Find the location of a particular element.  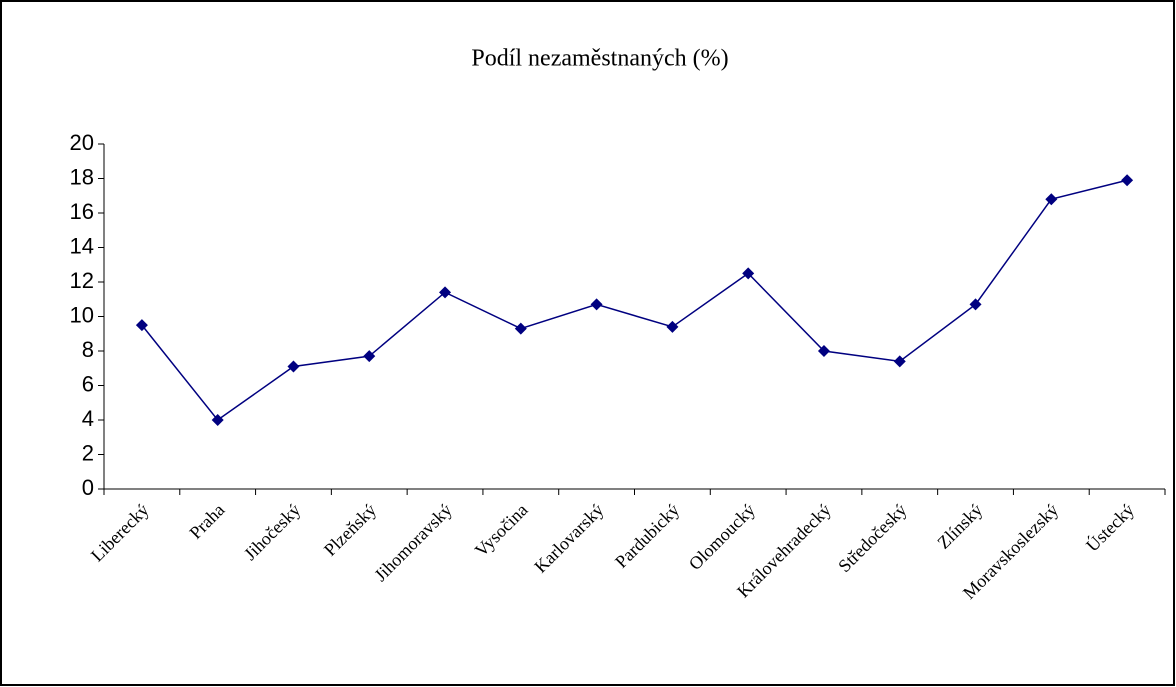

y-tick-label: 4 is located at coordinates (88, 418).